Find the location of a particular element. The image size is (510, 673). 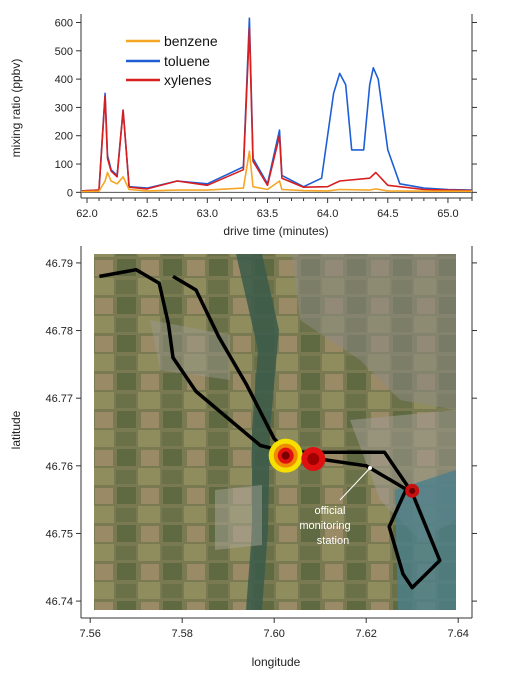

x-axis-title: drive time (minutes) is located at coordinates (275, 231).